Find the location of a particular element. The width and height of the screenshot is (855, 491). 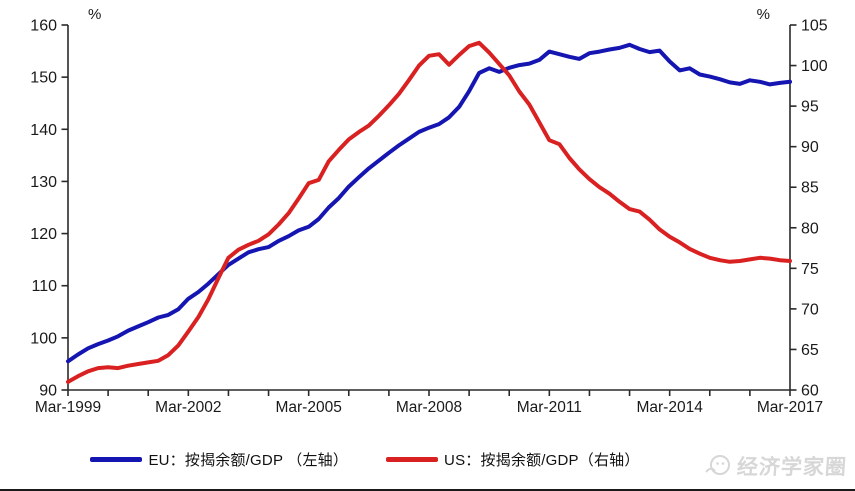

x-axis-tick-label: Mar-2014 is located at coordinates (669, 407).